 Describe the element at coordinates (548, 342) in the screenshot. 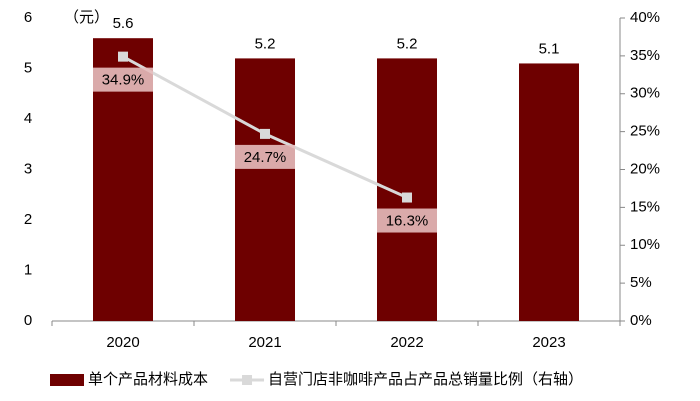

I see `x-tick-label: 2023` at that location.